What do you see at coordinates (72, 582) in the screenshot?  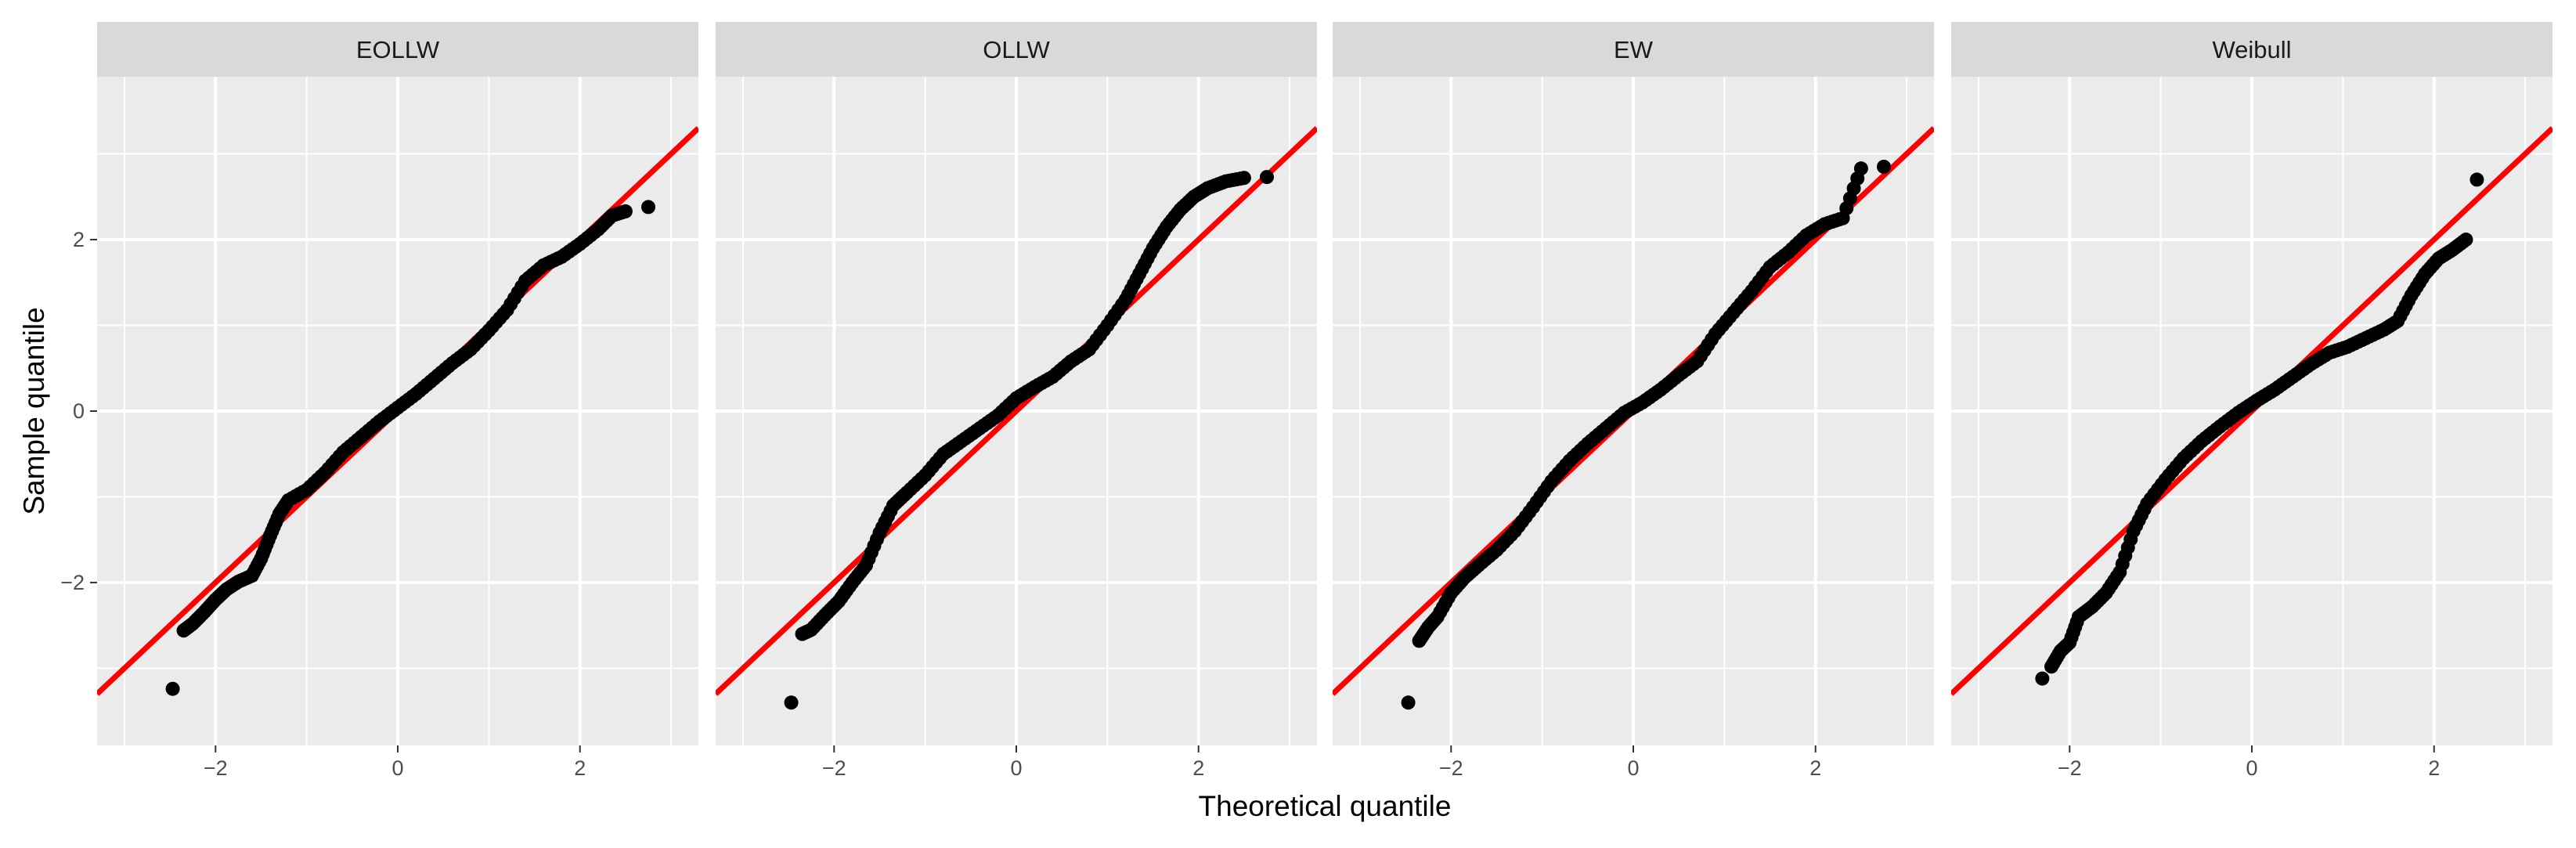 I see `y-tick-label: −2` at bounding box center [72, 582].